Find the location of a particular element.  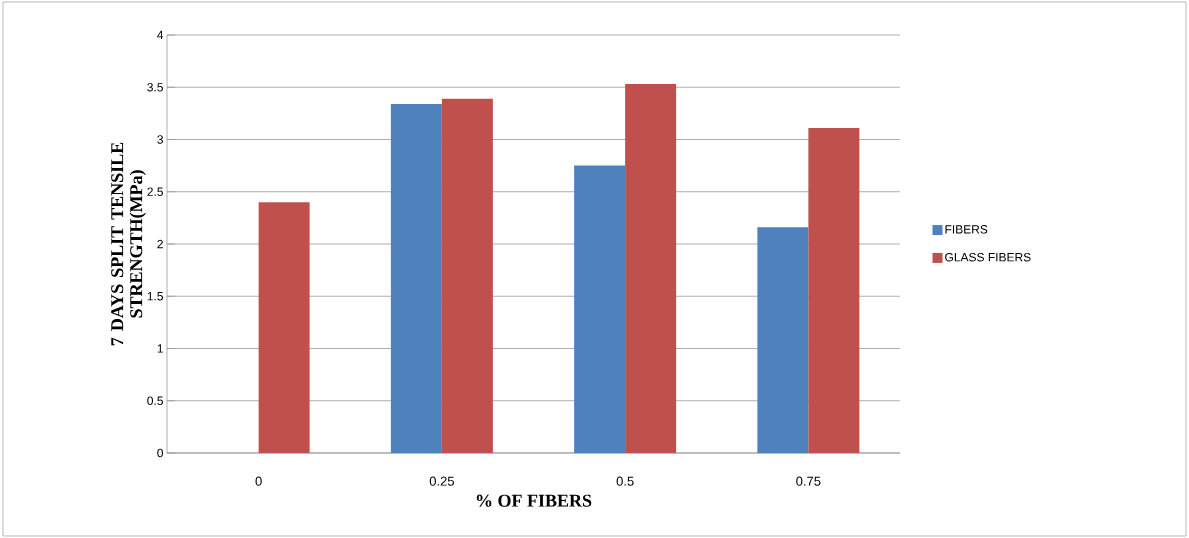

y-tick-label: 1 is located at coordinates (160, 348).